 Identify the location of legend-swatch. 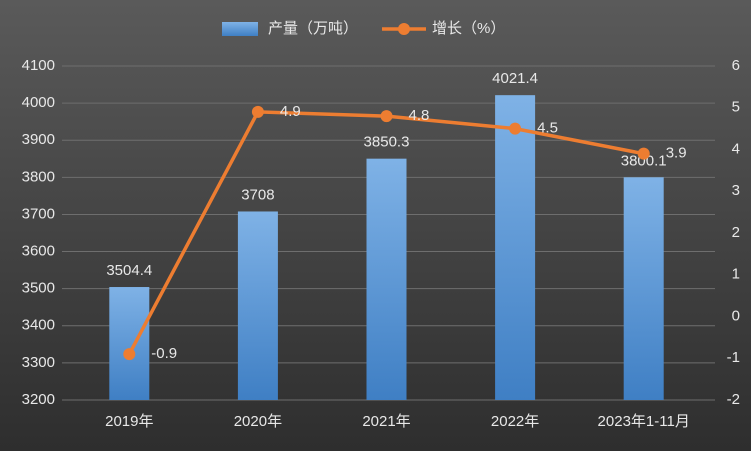
(240, 29).